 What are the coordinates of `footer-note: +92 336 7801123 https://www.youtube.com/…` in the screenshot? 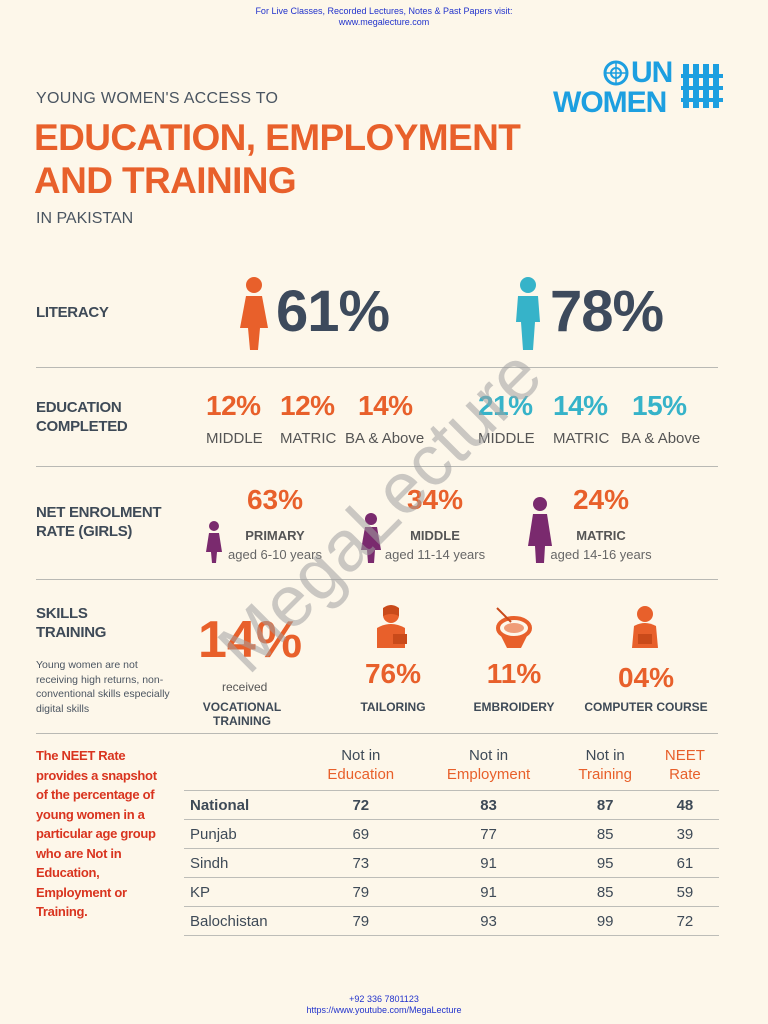 It's located at (384, 1005).